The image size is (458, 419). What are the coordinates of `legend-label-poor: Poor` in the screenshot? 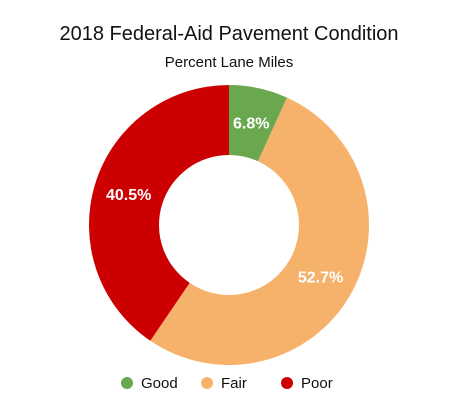 It's located at (317, 383).